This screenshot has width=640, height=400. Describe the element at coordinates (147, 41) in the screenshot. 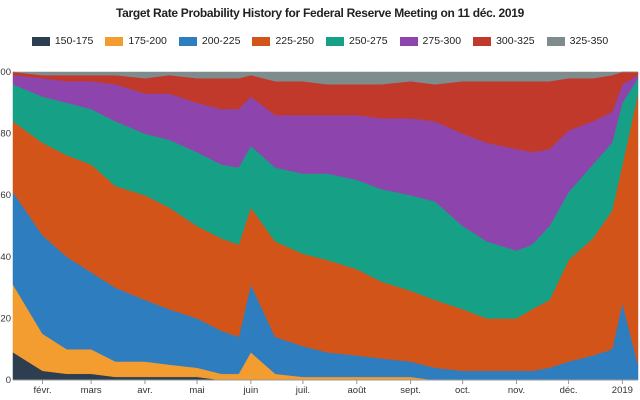

I see `legend-label: 175-200` at that location.